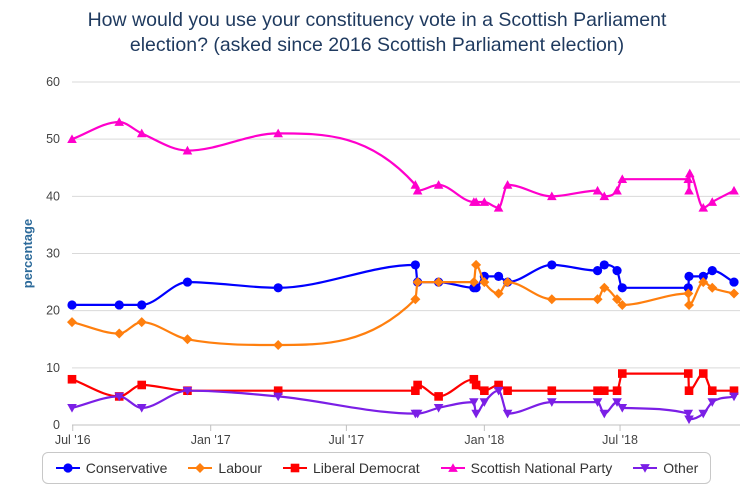  Describe the element at coordinates (56, 425) in the screenshot. I see `y-tick-label: 0` at that location.